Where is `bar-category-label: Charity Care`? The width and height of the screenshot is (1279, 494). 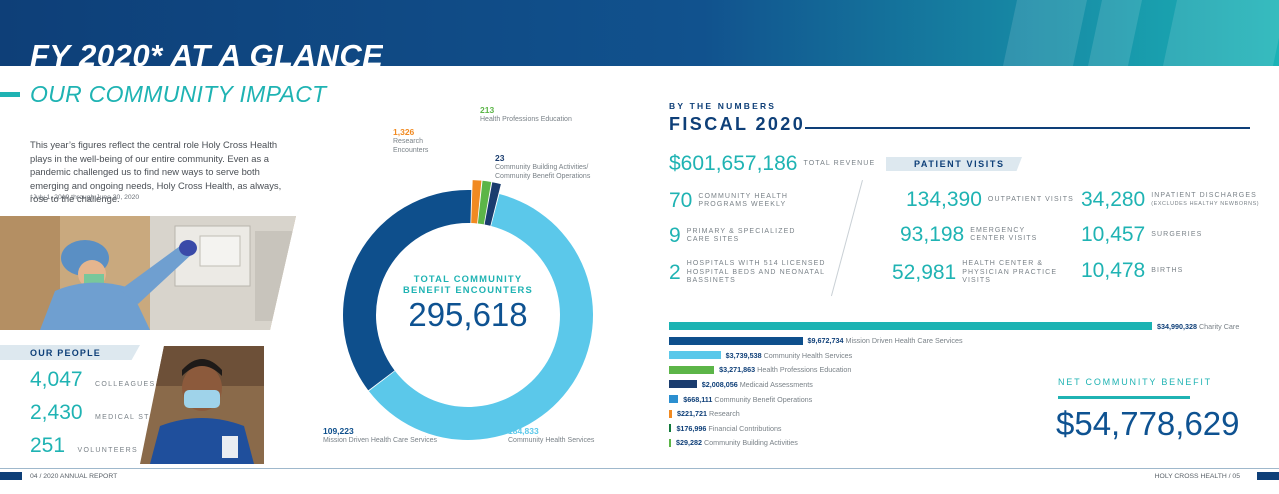
bar-category-label: Charity Care is located at coordinates (1218, 326).